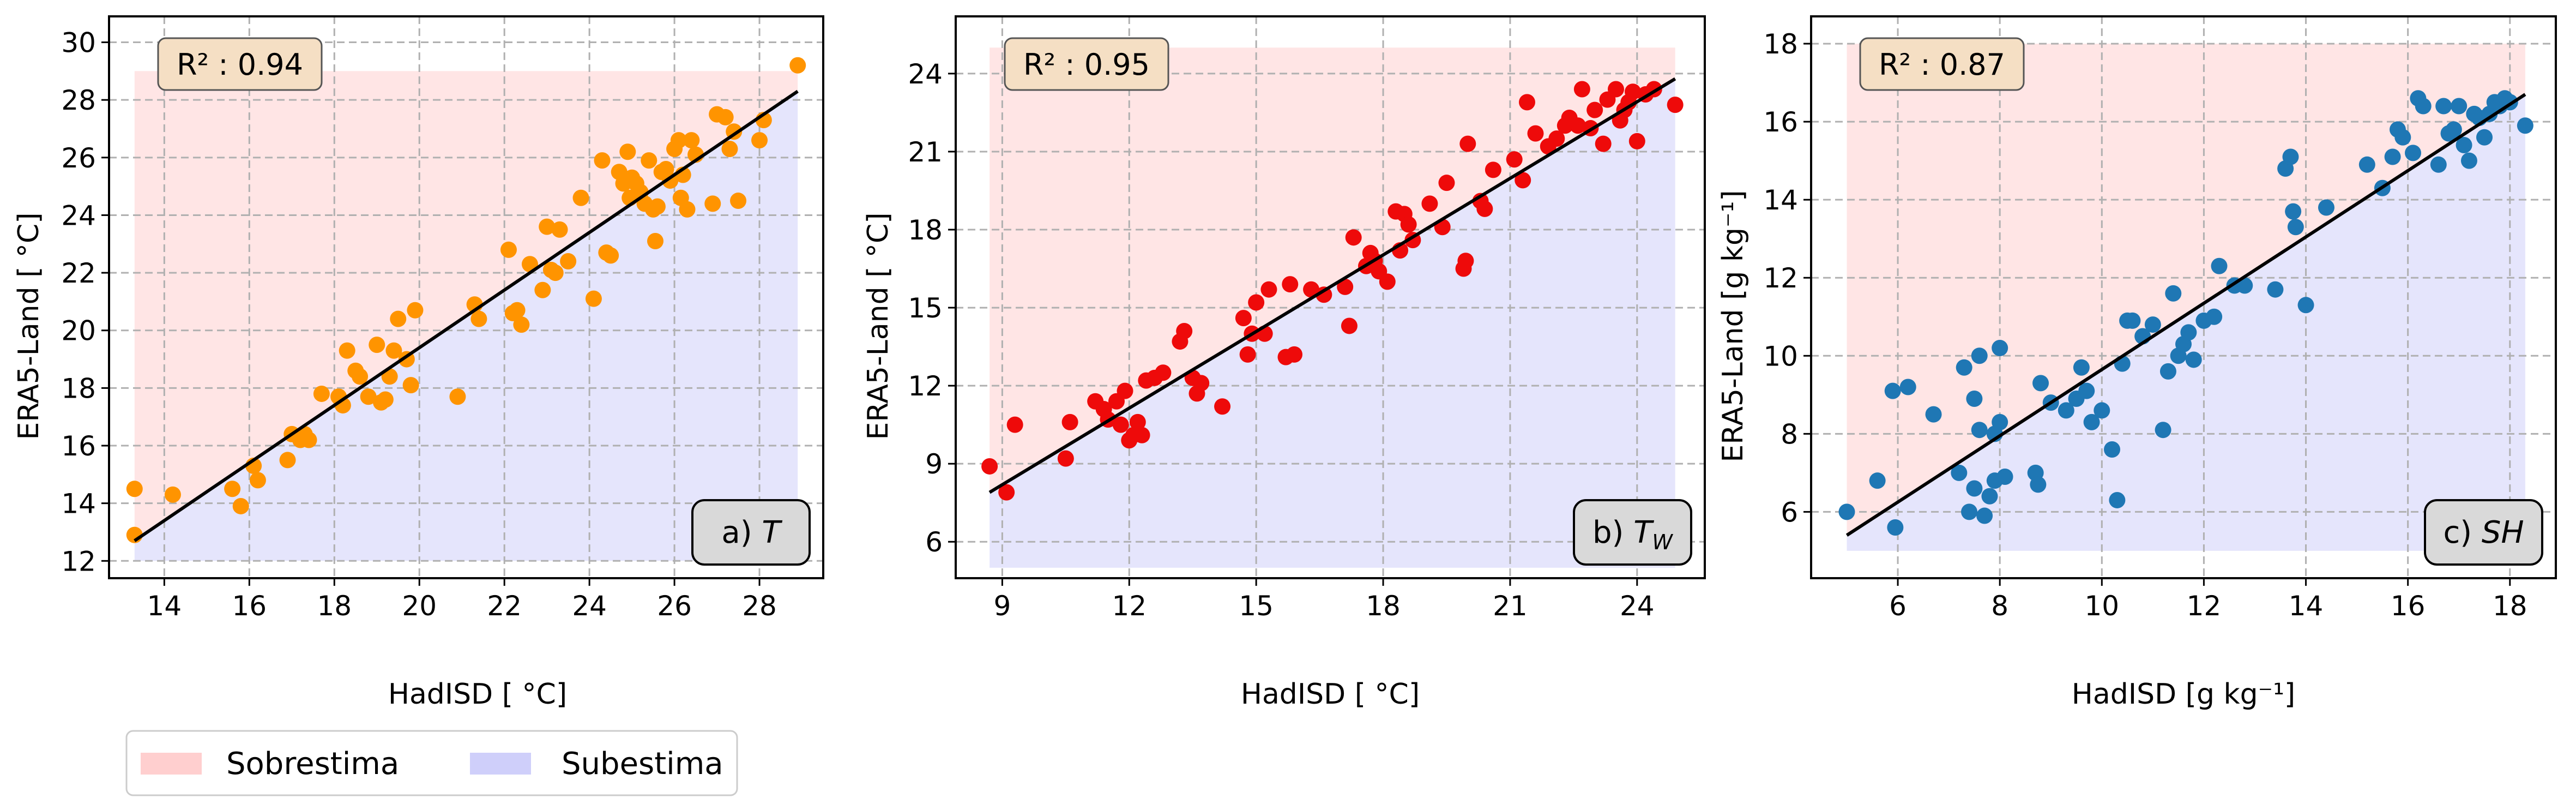 This screenshot has height=810, width=2576. Describe the element at coordinates (926, 386) in the screenshot. I see `y-tick-label: 12` at that location.